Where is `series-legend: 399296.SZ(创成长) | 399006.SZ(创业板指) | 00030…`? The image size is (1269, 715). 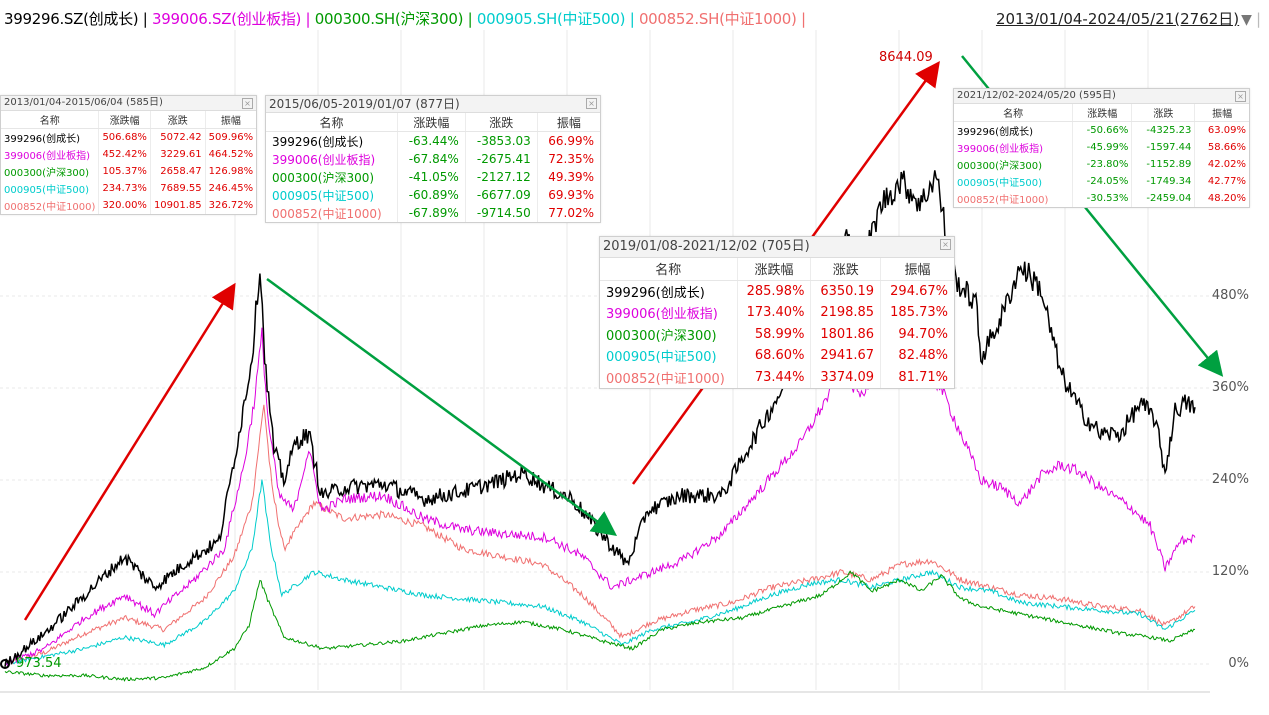 series-legend: 399296.SZ(创成长) | 399006.SZ(创业板指) | 00030… is located at coordinates (405, 18).